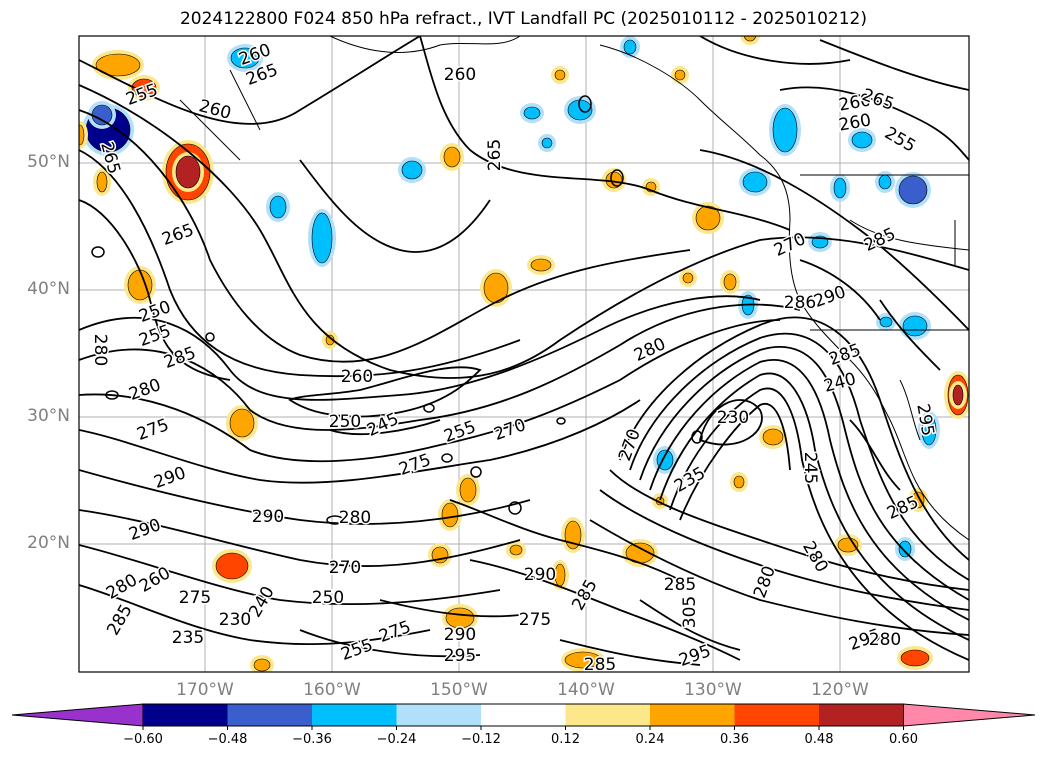 This screenshot has width=1047, height=765. Describe the element at coordinates (188, 638) in the screenshot. I see `contour-label: 235` at that location.